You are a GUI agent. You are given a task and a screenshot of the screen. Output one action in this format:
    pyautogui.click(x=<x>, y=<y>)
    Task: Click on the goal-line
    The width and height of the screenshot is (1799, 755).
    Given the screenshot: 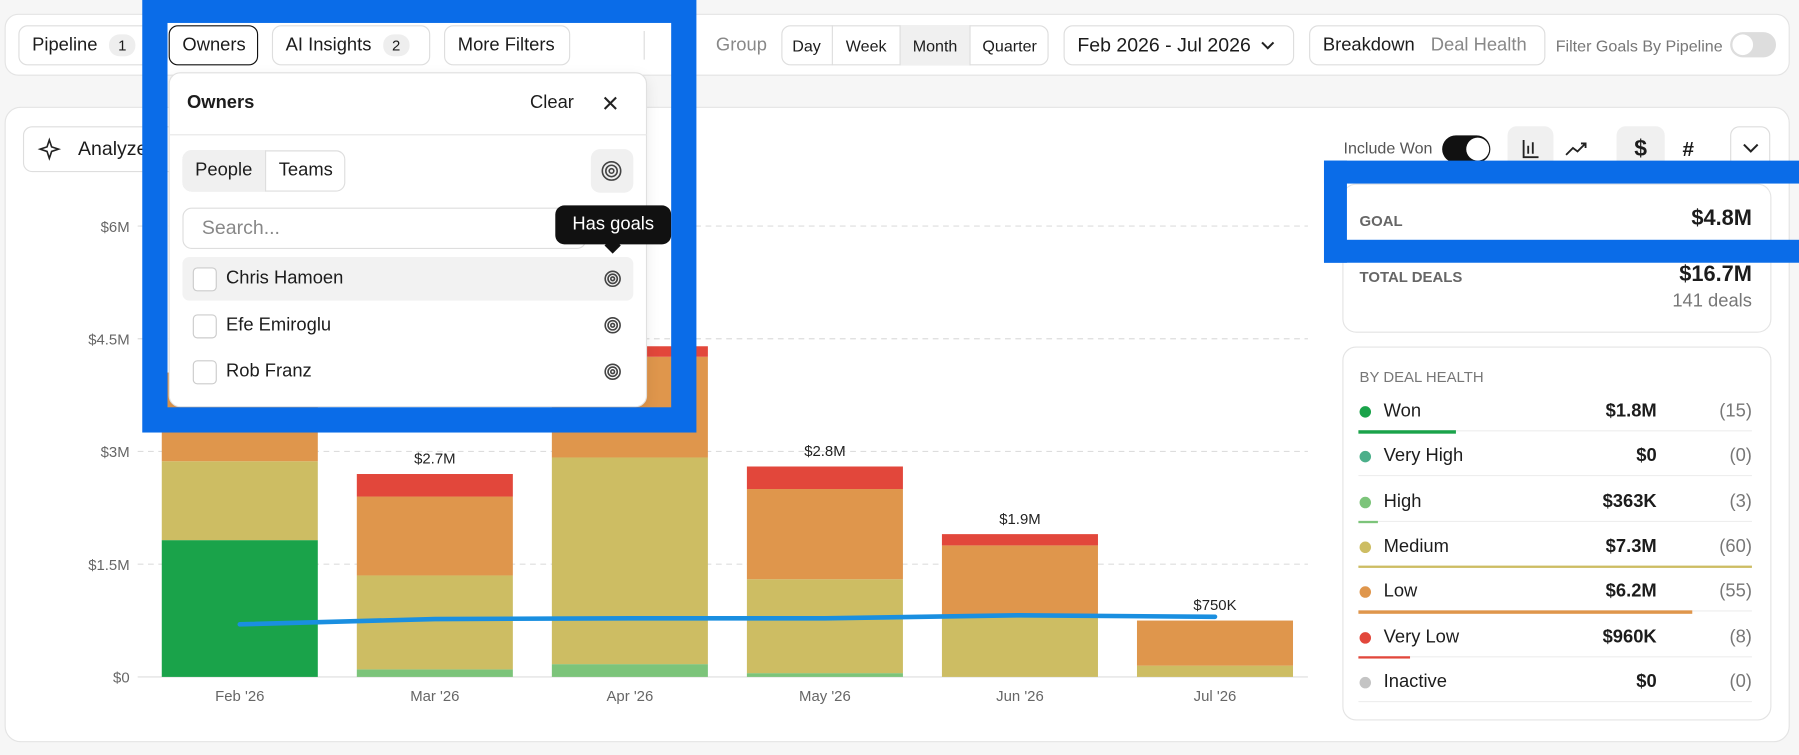 What is the action you would take?
    pyautogui.click(x=727, y=619)
    